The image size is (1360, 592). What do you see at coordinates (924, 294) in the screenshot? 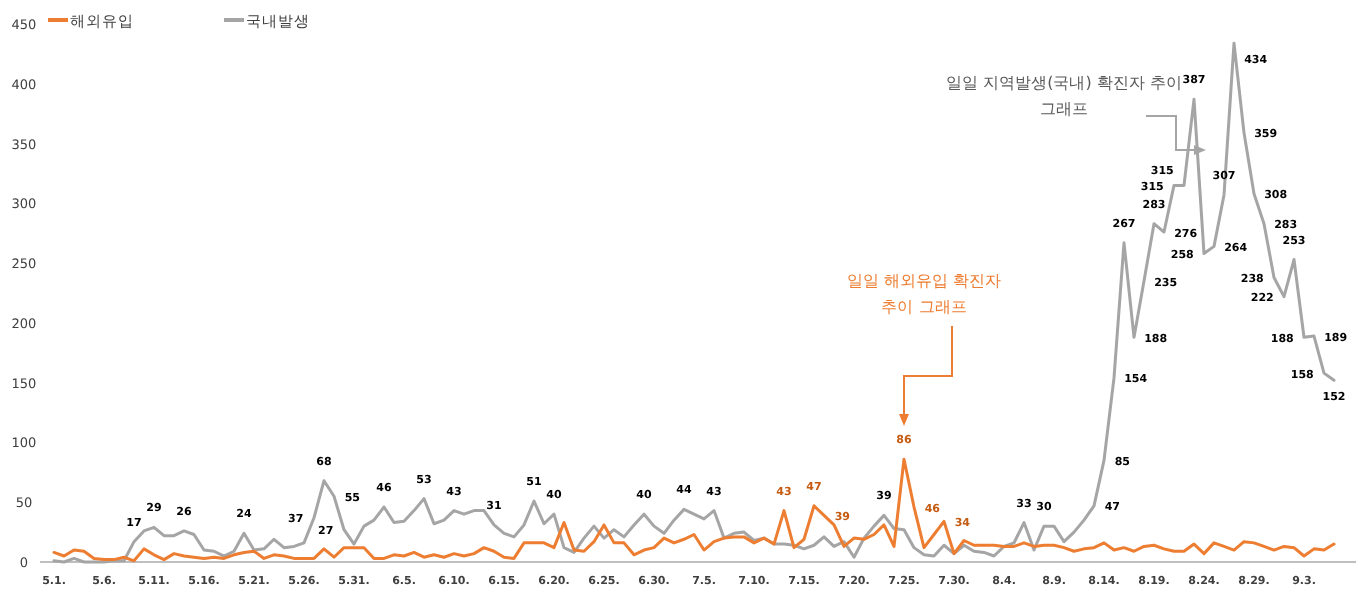
I see `annotation: 일일 해외유입 확진자 추이 그래프` at bounding box center [924, 294].